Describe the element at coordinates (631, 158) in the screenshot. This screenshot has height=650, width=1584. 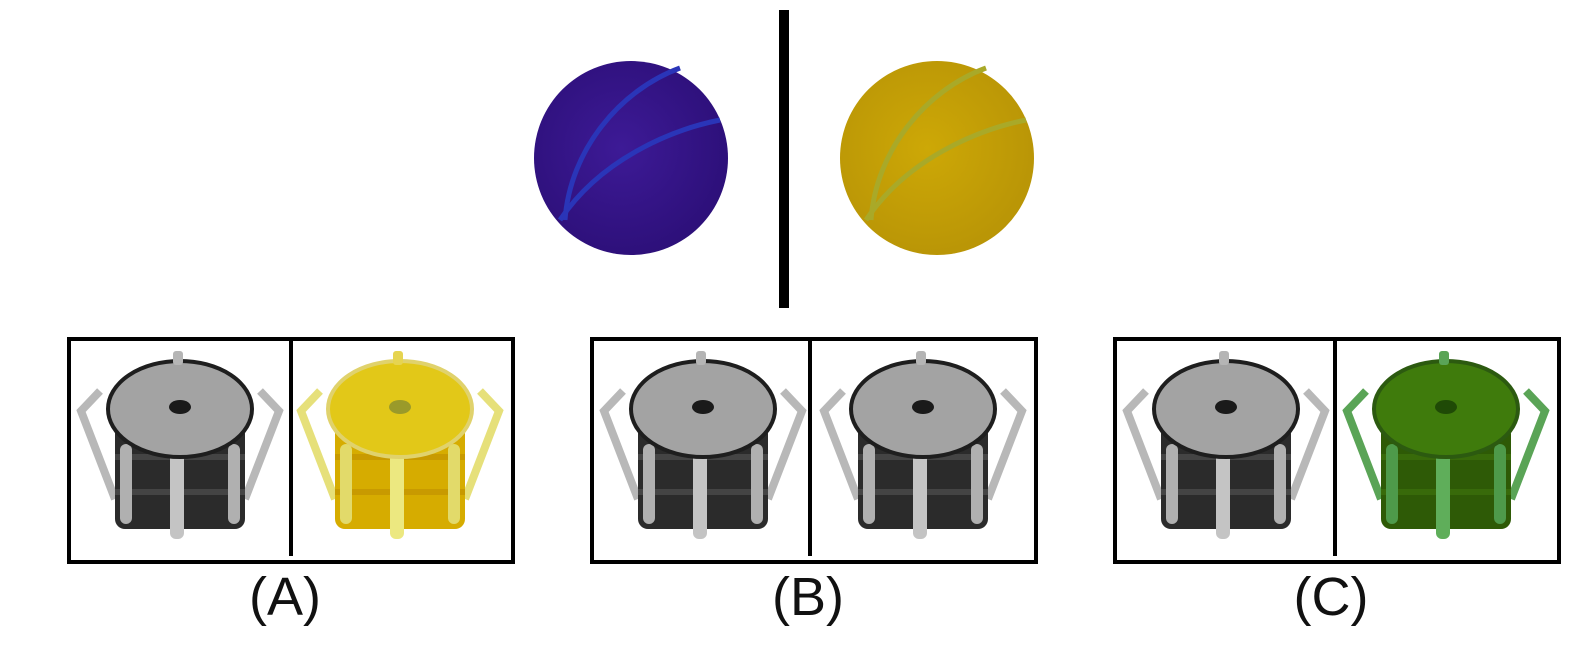
I see `blue-basketball-icon` at that location.